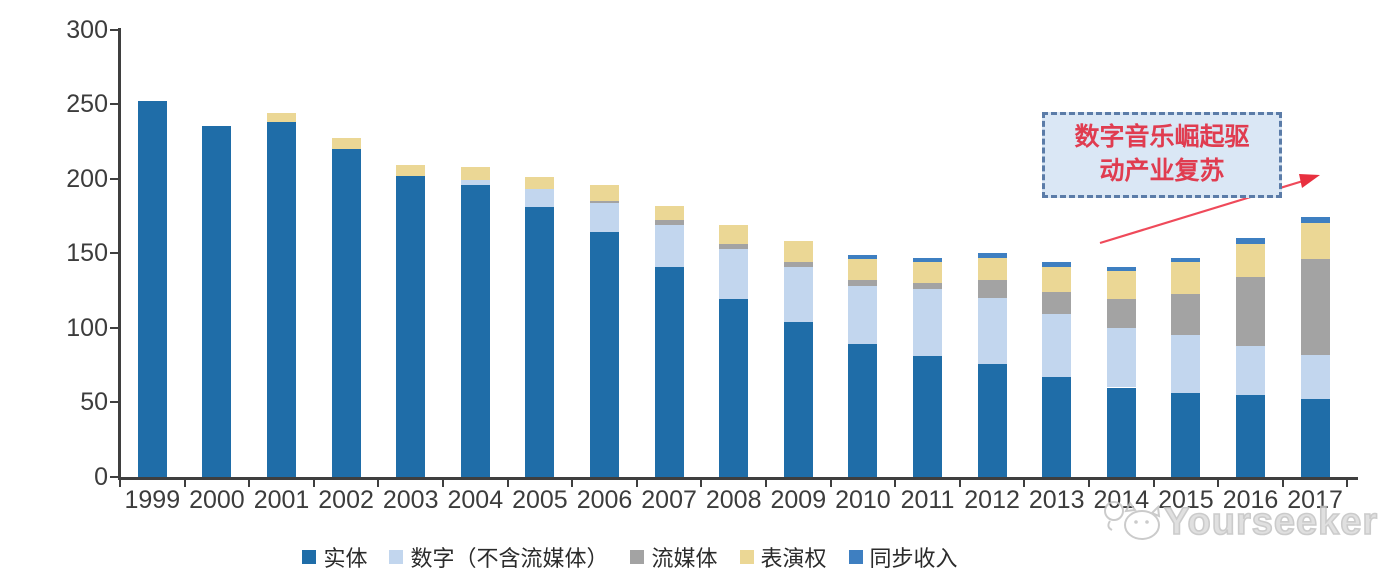 Image resolution: width=1398 pixels, height=582 pixels. Describe the element at coordinates (798, 399) in the screenshot. I see `bar-segment-physical-2009` at that location.